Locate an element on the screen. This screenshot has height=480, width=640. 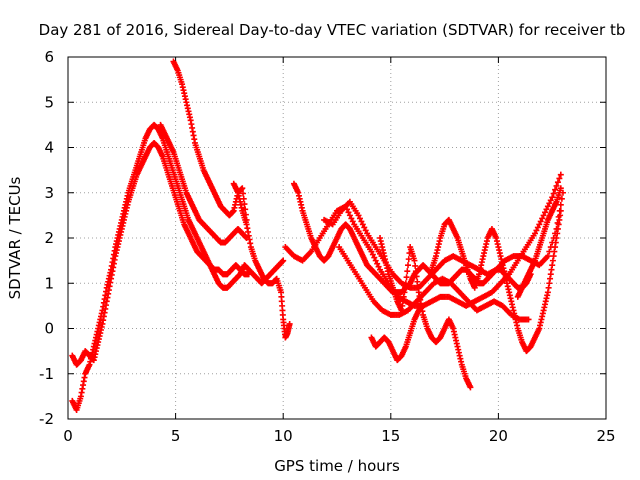
x-tick-label: 10 is located at coordinates (283, 436).